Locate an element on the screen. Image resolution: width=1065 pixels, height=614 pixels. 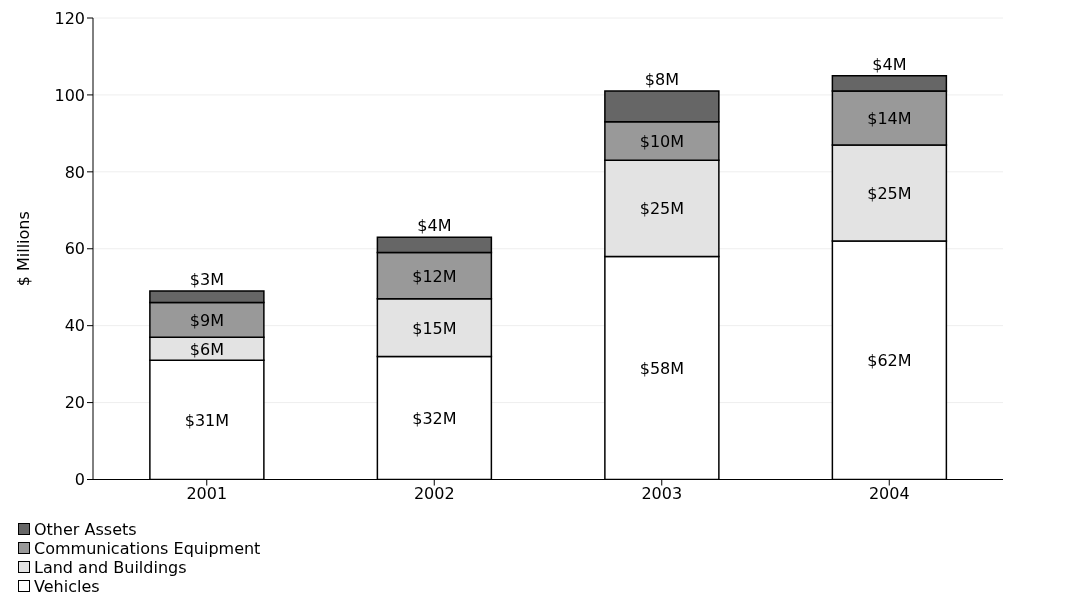
y-tick-label: 120 is located at coordinates (69, 18).